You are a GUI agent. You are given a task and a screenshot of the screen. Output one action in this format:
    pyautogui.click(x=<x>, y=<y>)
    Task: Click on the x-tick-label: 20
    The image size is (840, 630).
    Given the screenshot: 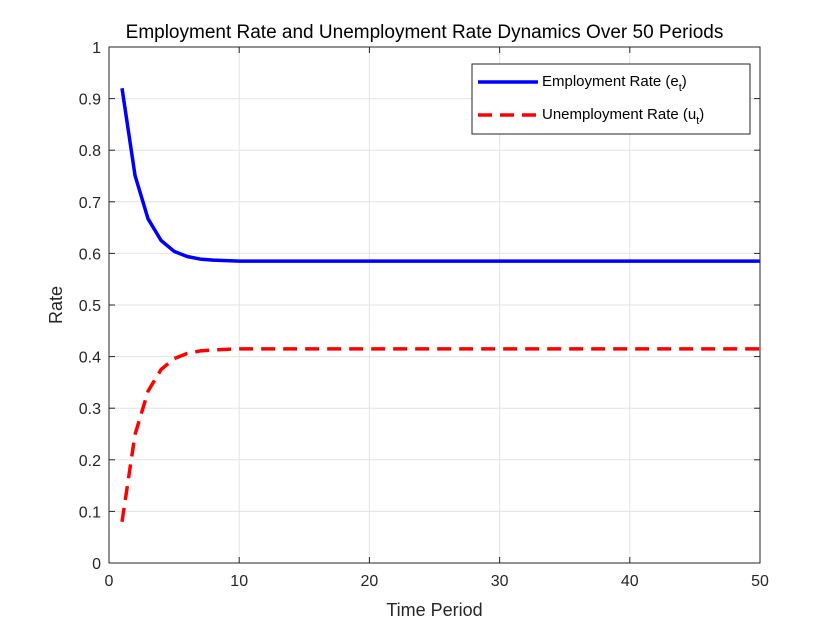 What is the action you would take?
    pyautogui.click(x=370, y=581)
    